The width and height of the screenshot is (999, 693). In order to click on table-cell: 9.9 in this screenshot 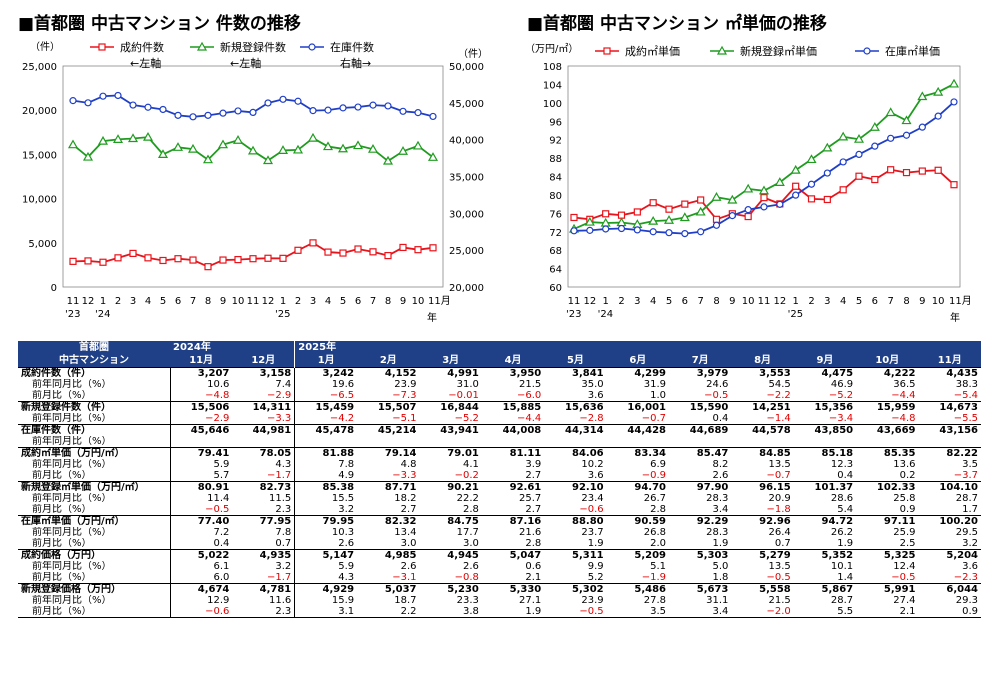, I will do `click(595, 566)`.